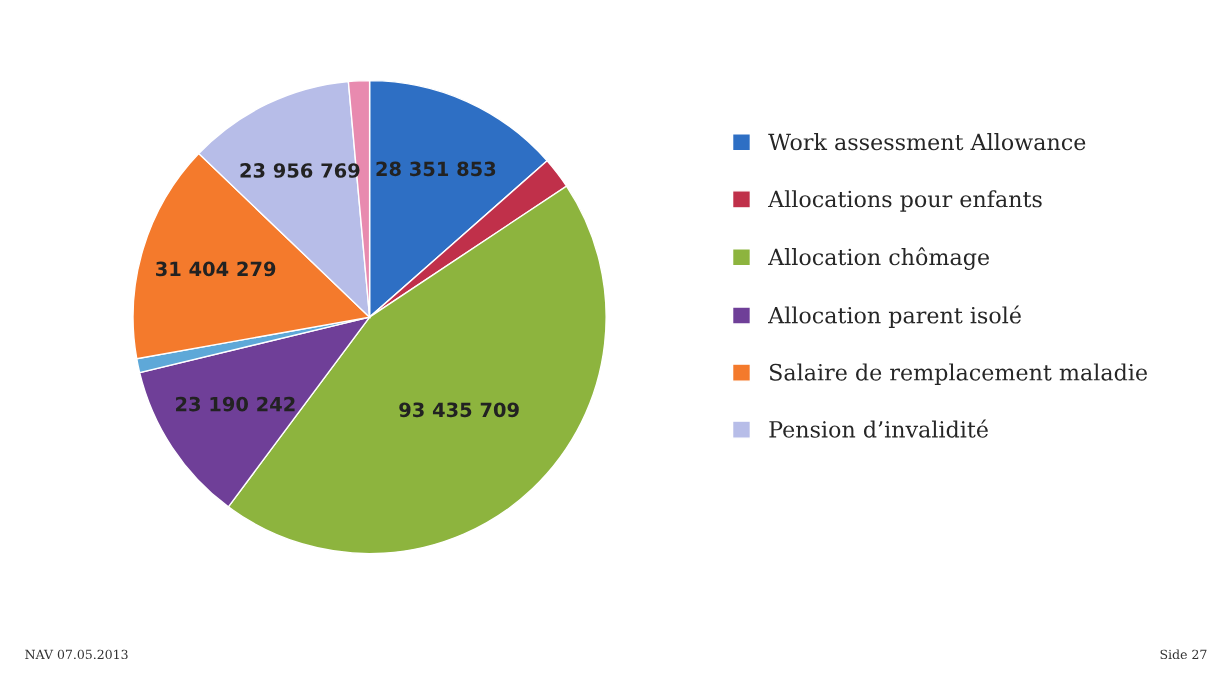 The height and width of the screenshot is (682, 1232). I want to click on legend-label: Allocations pour enfants, so click(905, 201).